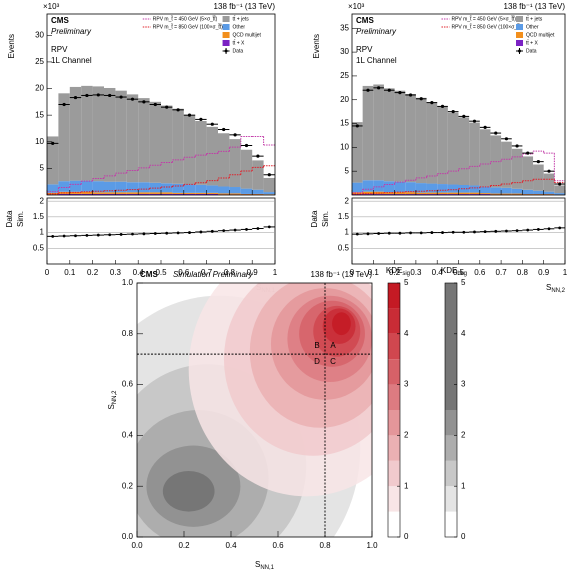 This screenshot has width=580, height=580. I want to click on legend-label: Other, so click(239, 27).